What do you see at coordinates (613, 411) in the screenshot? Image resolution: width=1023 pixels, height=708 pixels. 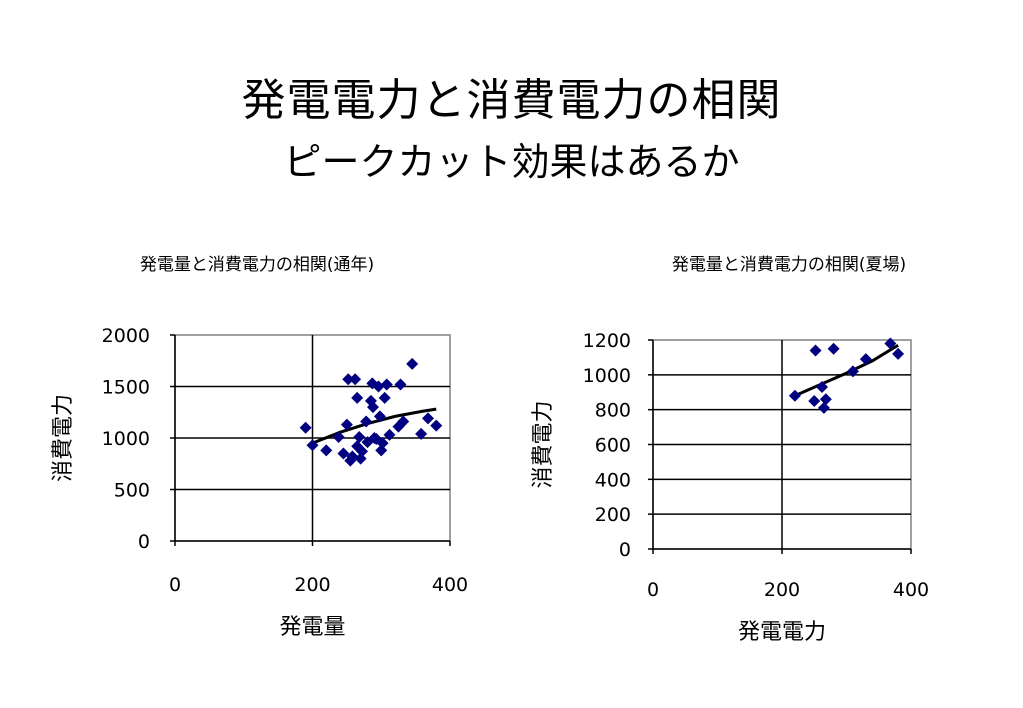 I see `y-tick-label: 800` at bounding box center [613, 411].